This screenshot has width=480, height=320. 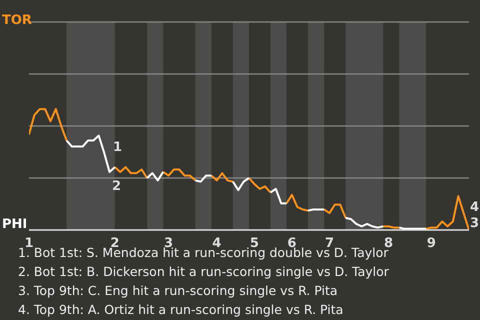 I want to click on x-tick-label: 1, so click(x=29, y=244).